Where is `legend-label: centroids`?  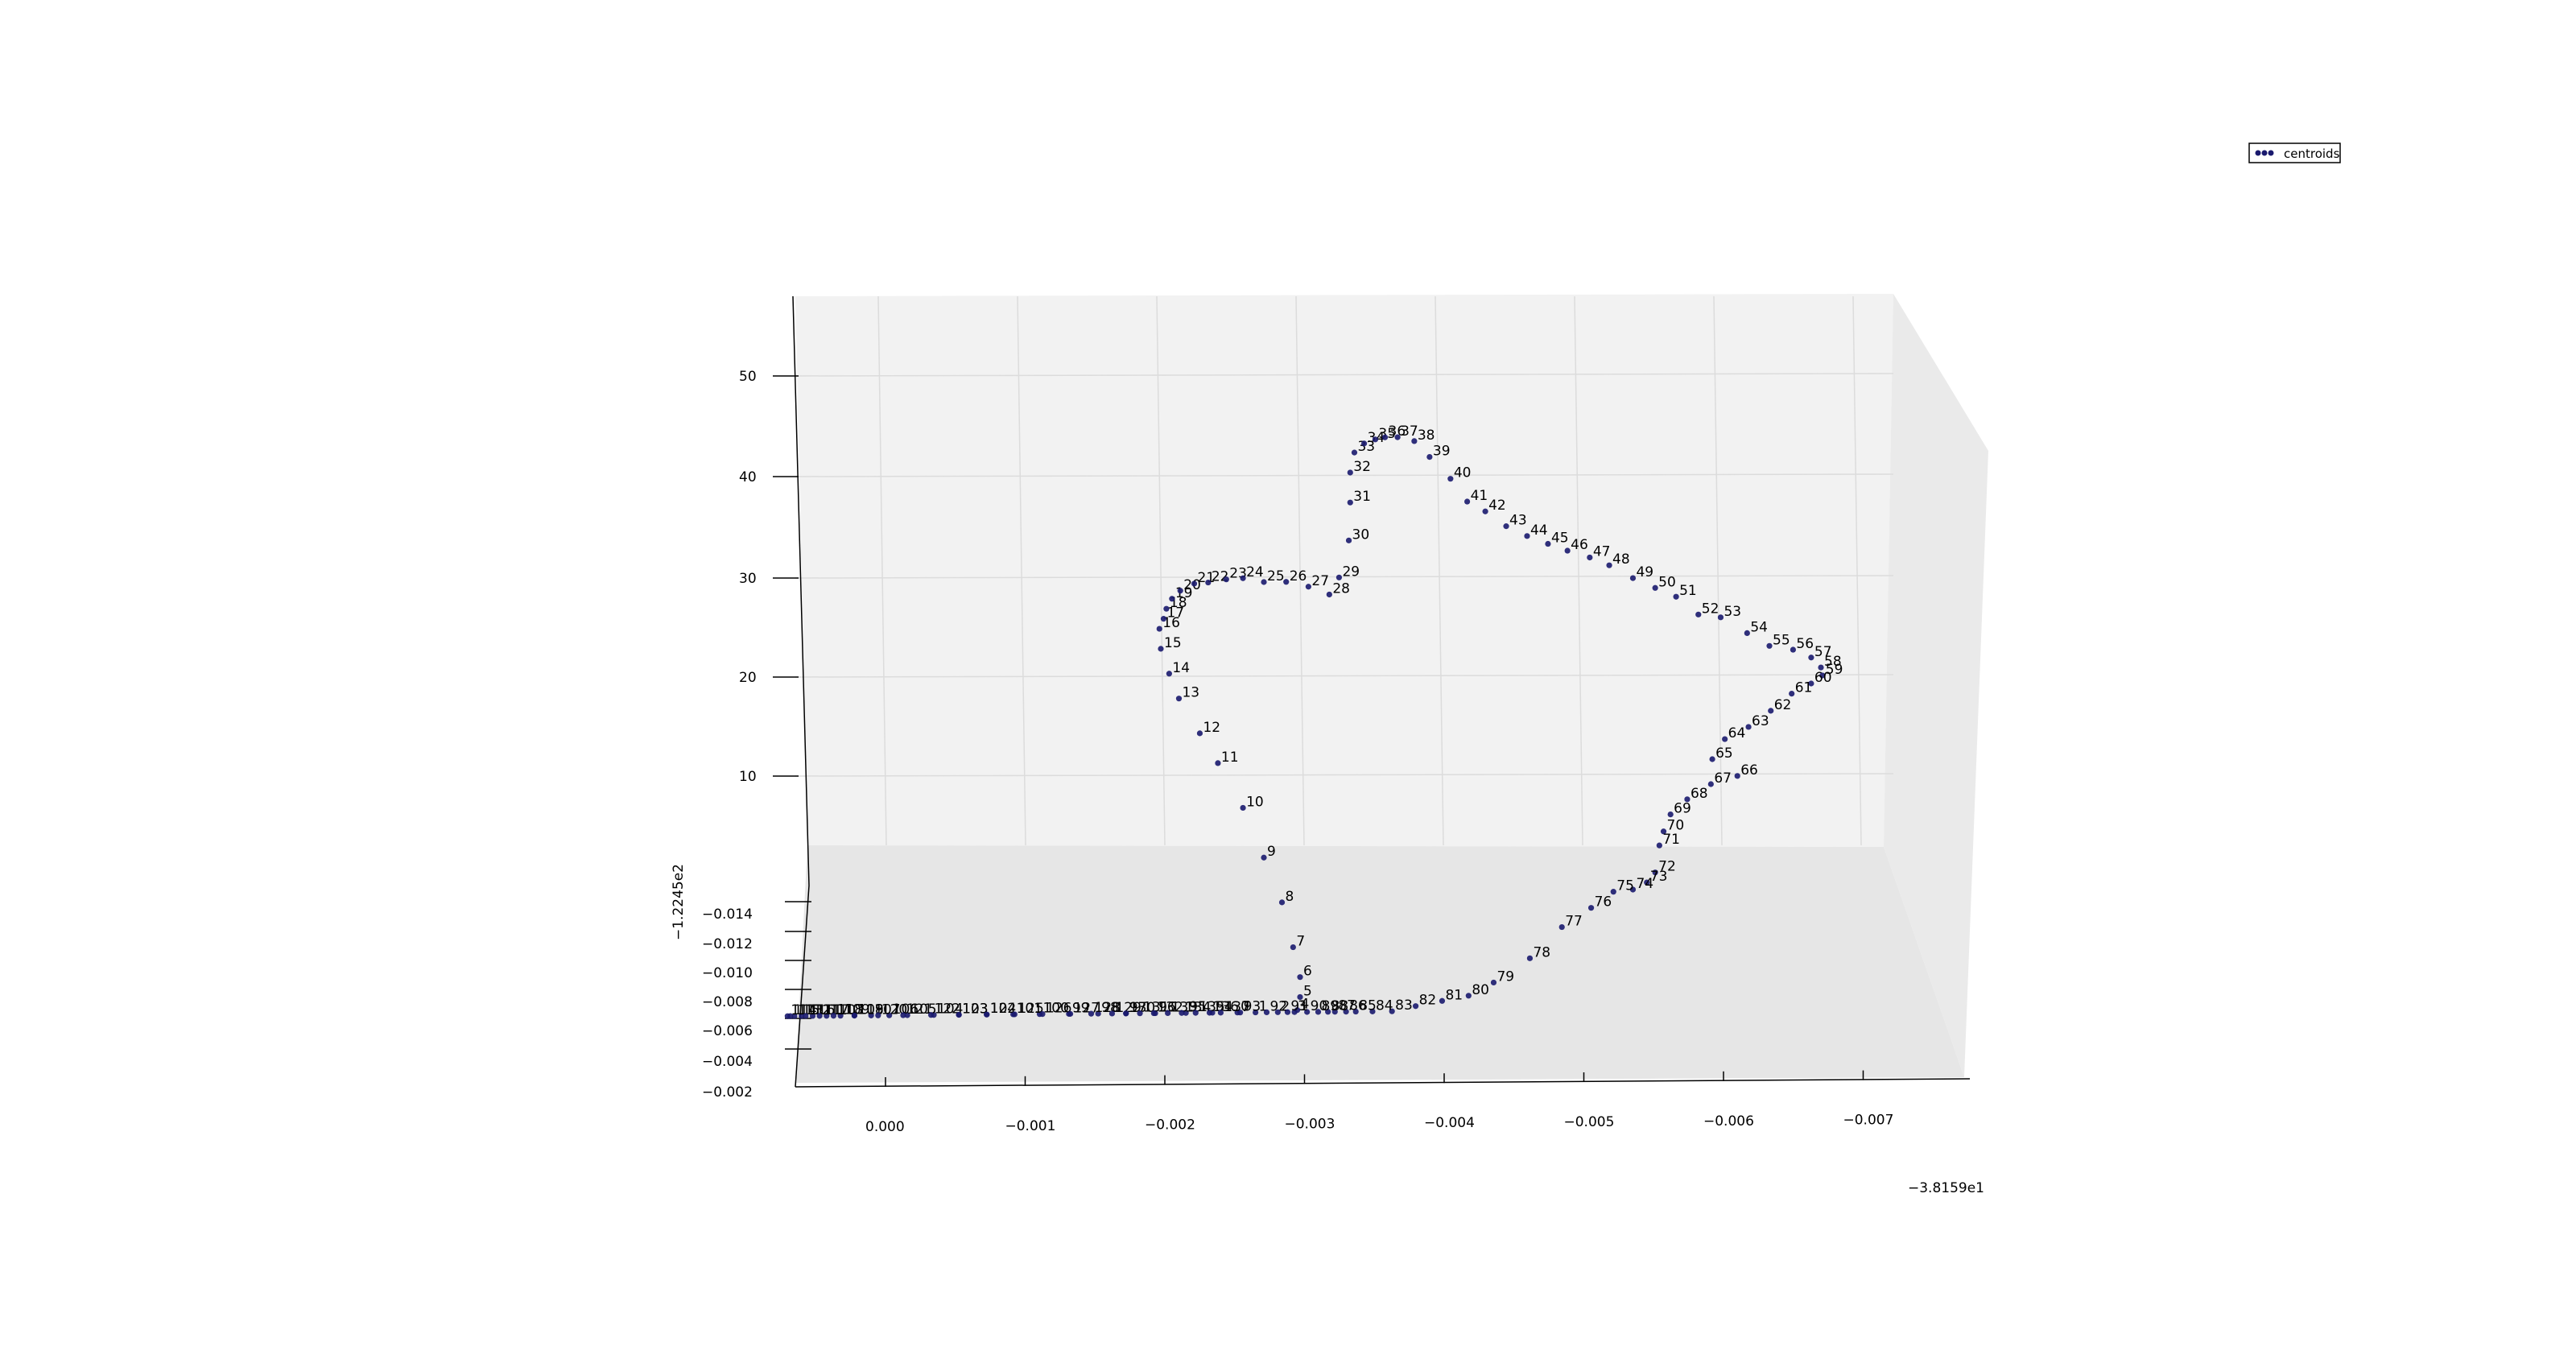
legend-label: centroids is located at coordinates (2312, 154).